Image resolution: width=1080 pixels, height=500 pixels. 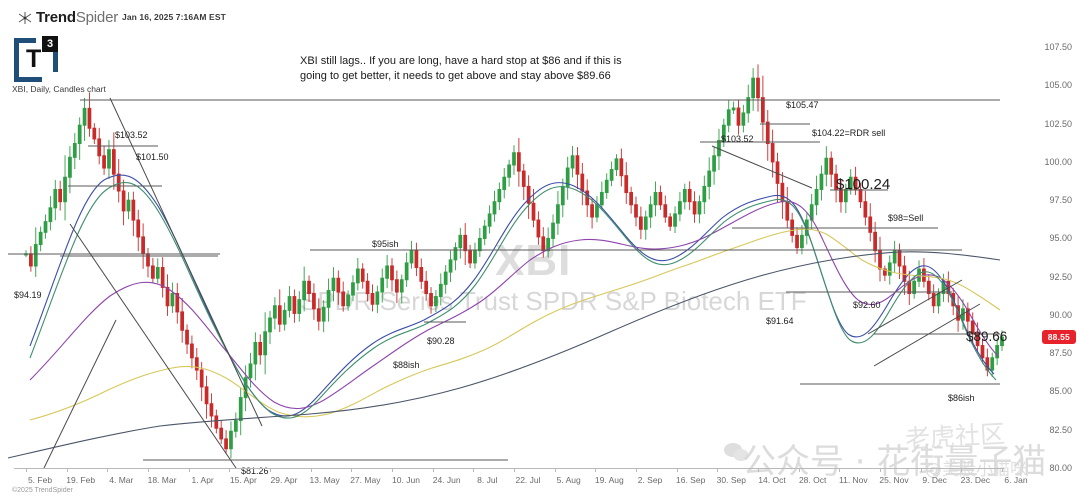 I want to click on price-axis-tick: 102.50, so click(x=1058, y=123).